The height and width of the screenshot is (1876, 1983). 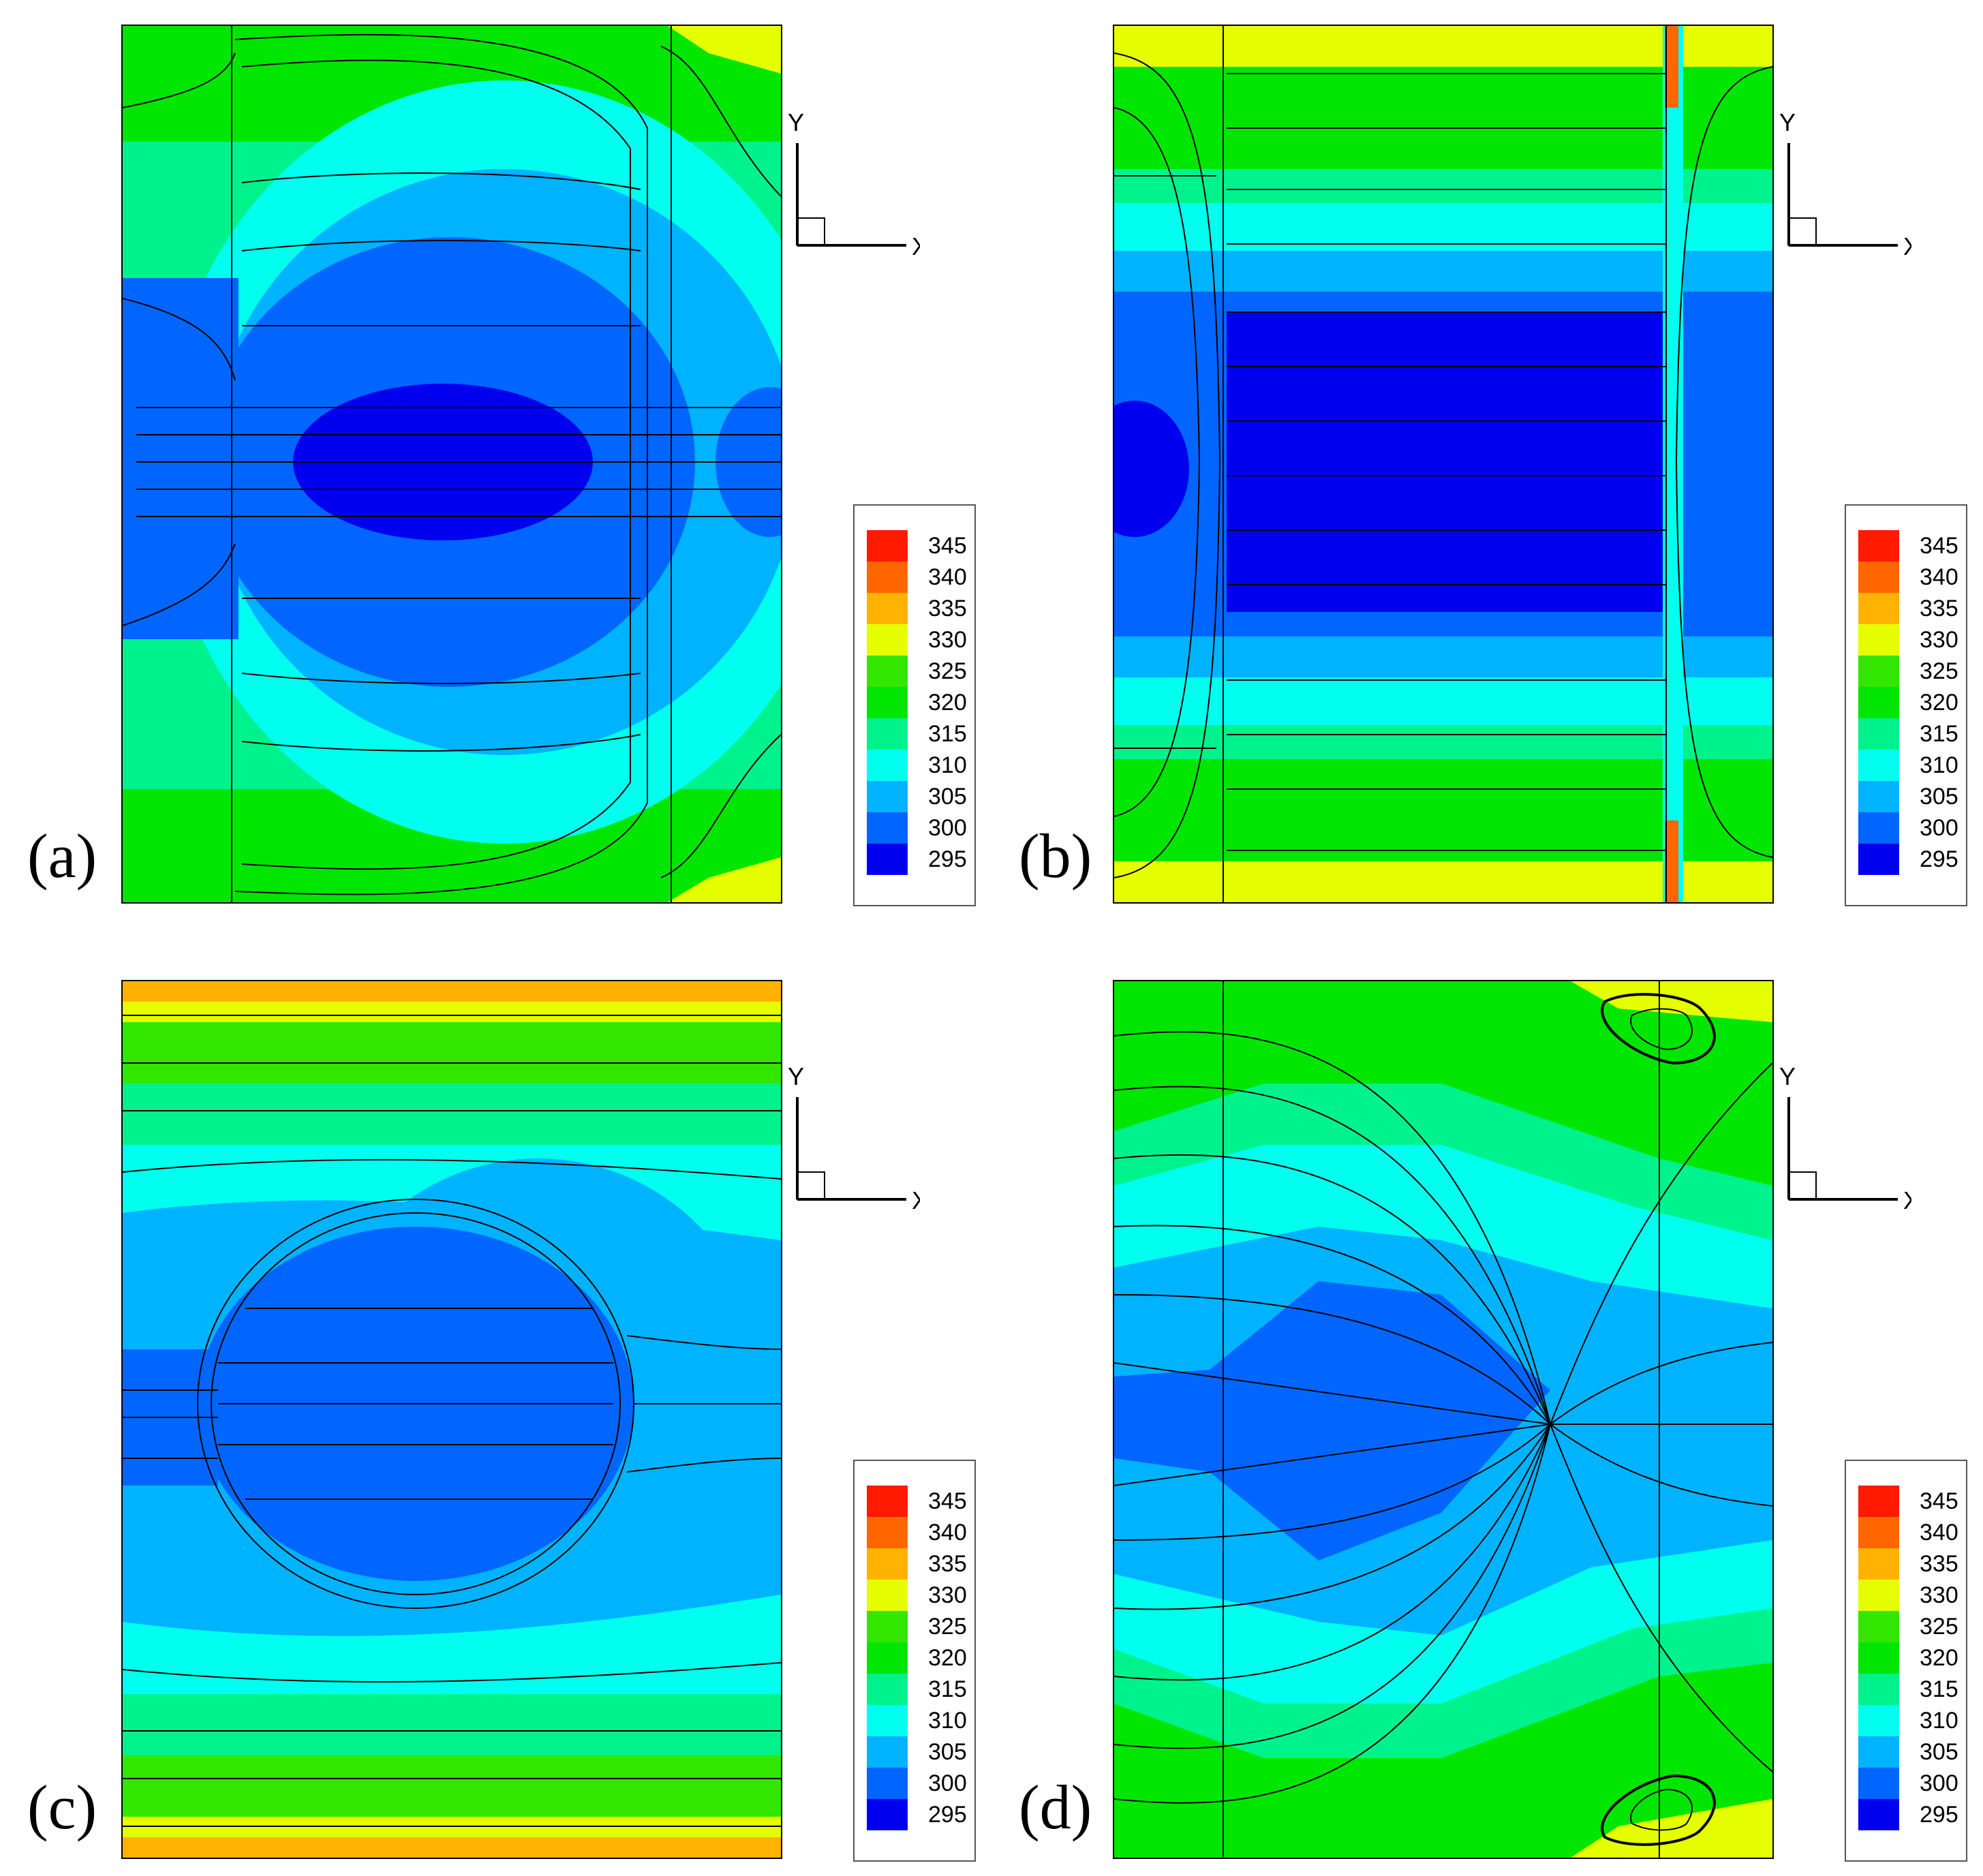 What do you see at coordinates (1787, 122) in the screenshot?
I see `axis-y-label-b: Y` at bounding box center [1787, 122].